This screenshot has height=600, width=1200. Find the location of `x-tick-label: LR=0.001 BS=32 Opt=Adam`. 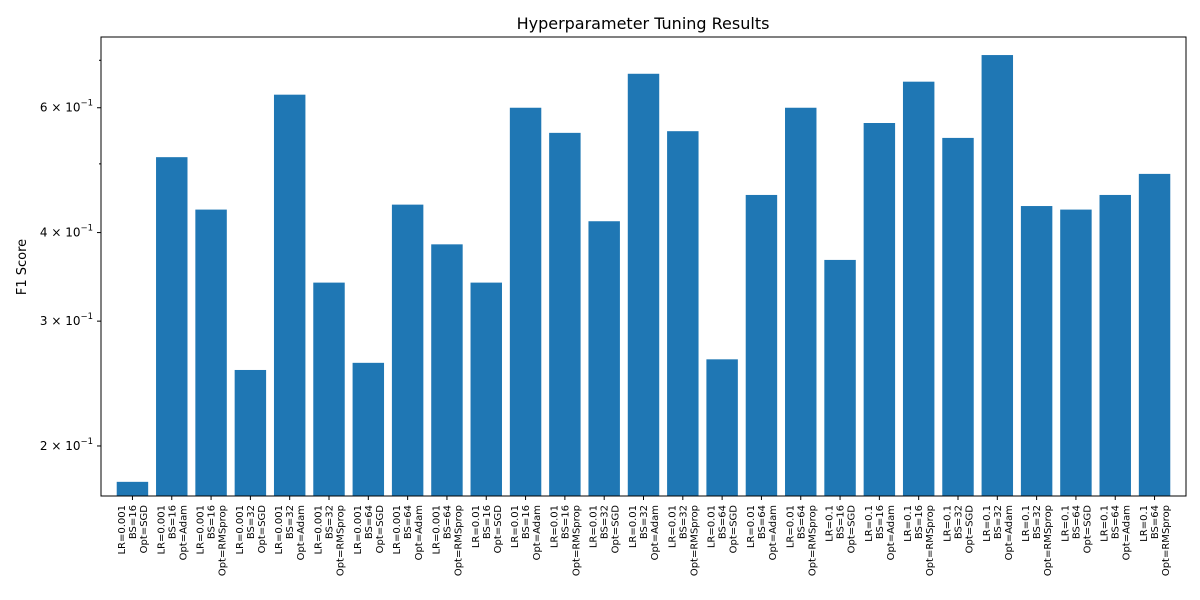

x-tick-label: LR=0.001 BS=32 Opt=Adam is located at coordinates (290, 532).